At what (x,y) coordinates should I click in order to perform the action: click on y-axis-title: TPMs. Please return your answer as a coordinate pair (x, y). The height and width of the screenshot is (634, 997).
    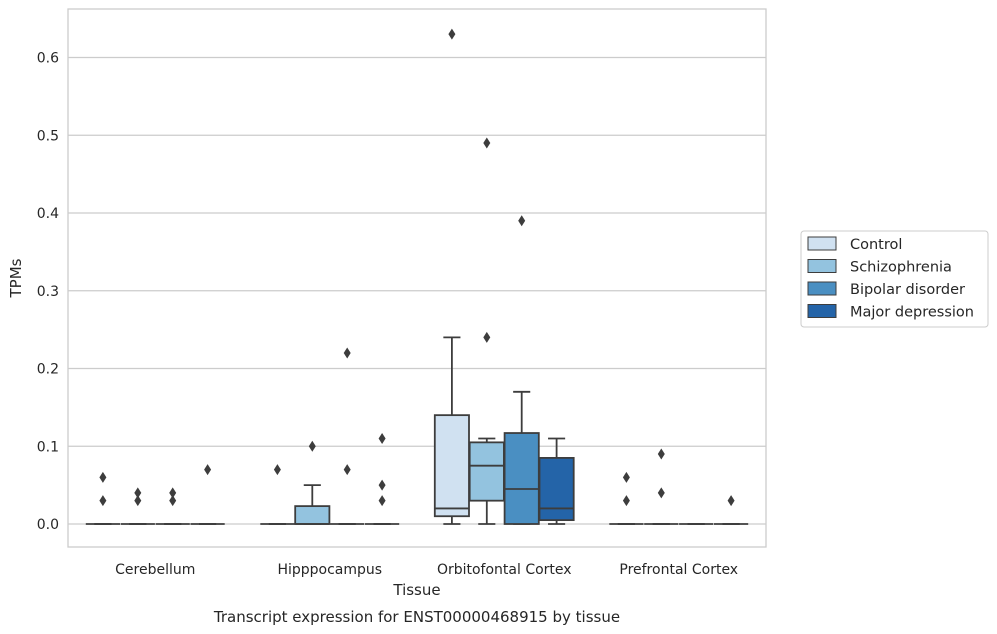
    Looking at the image, I should click on (16, 278).